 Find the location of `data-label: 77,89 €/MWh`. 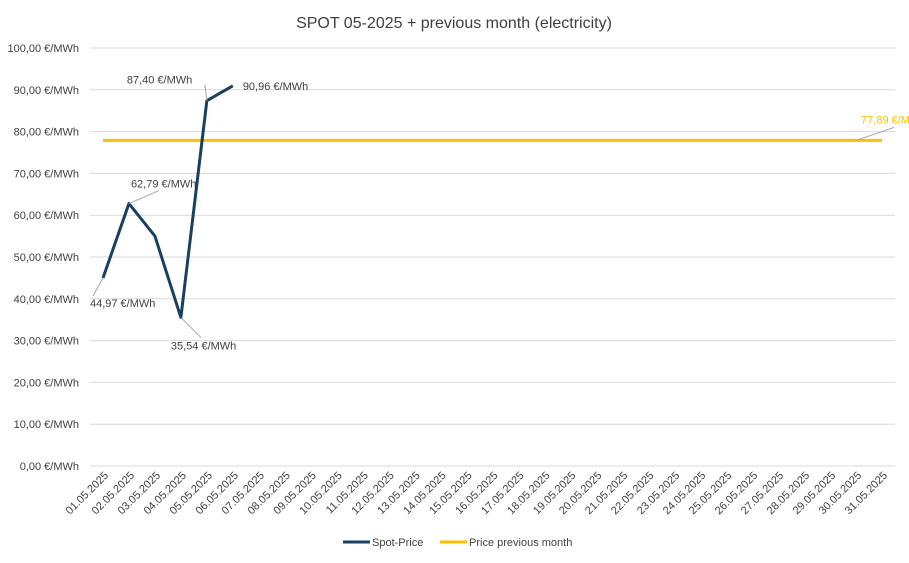

data-label: 77,89 €/MWh is located at coordinates (885, 120).